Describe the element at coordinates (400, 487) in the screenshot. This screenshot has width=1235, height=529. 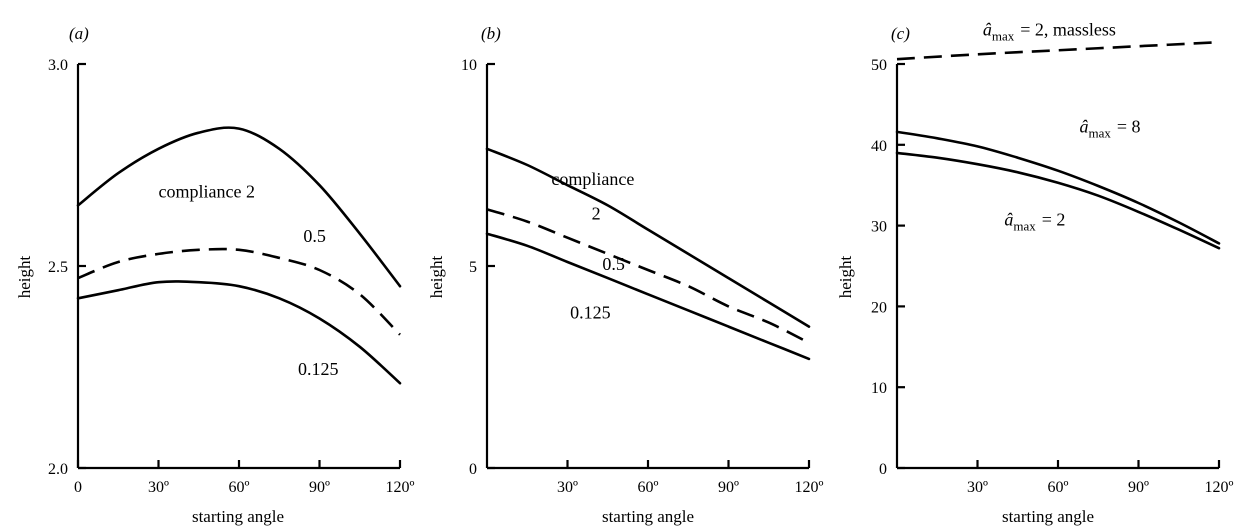
I see `panel-a-xtick-label: 120º` at that location.